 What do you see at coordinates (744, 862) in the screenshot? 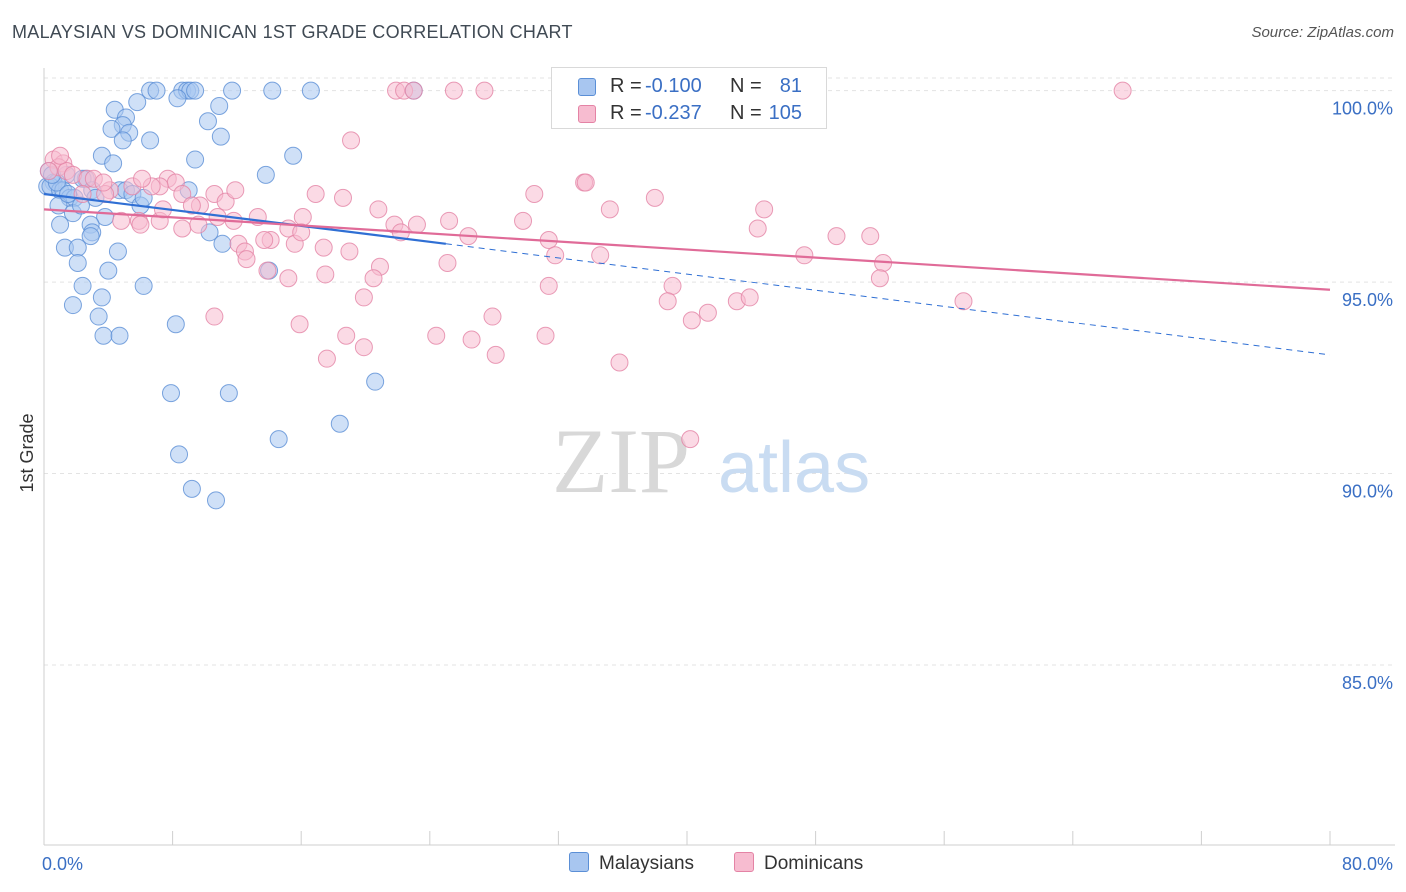
I see `dominicans-legend-swatch` at bounding box center [744, 862].